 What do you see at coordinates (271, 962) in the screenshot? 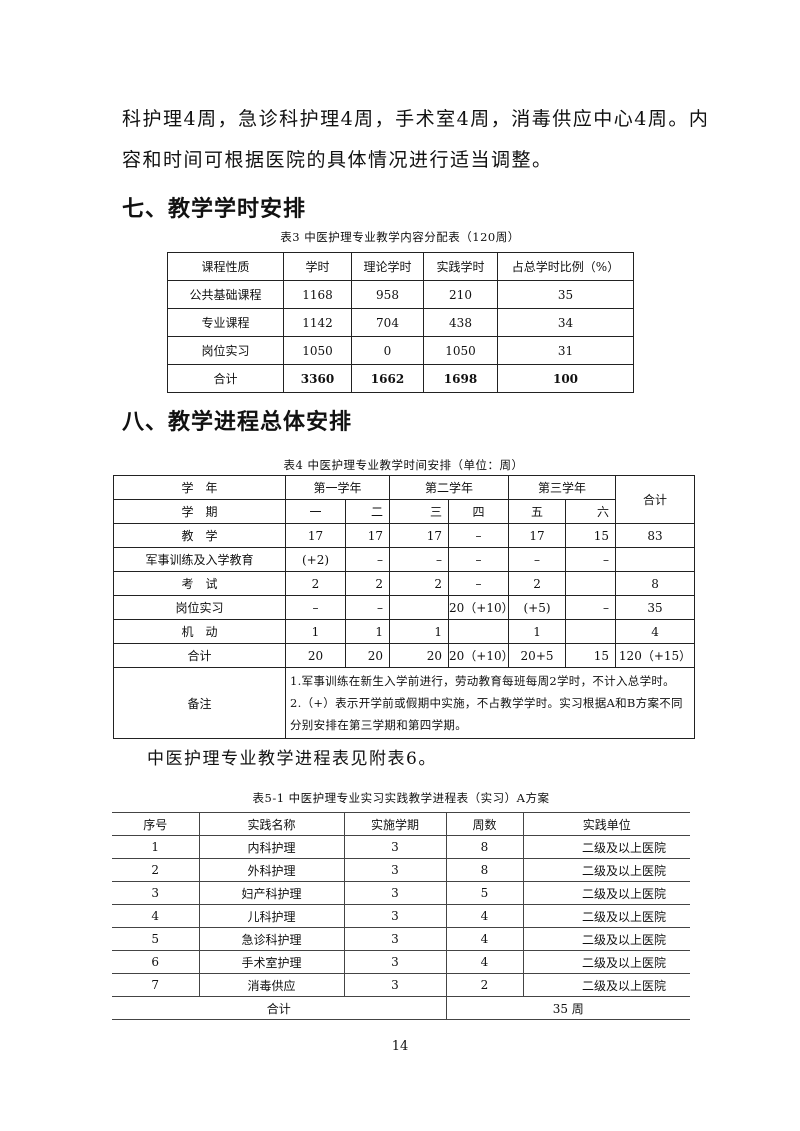
I see `table5-cell: 手术室护理` at bounding box center [271, 962].